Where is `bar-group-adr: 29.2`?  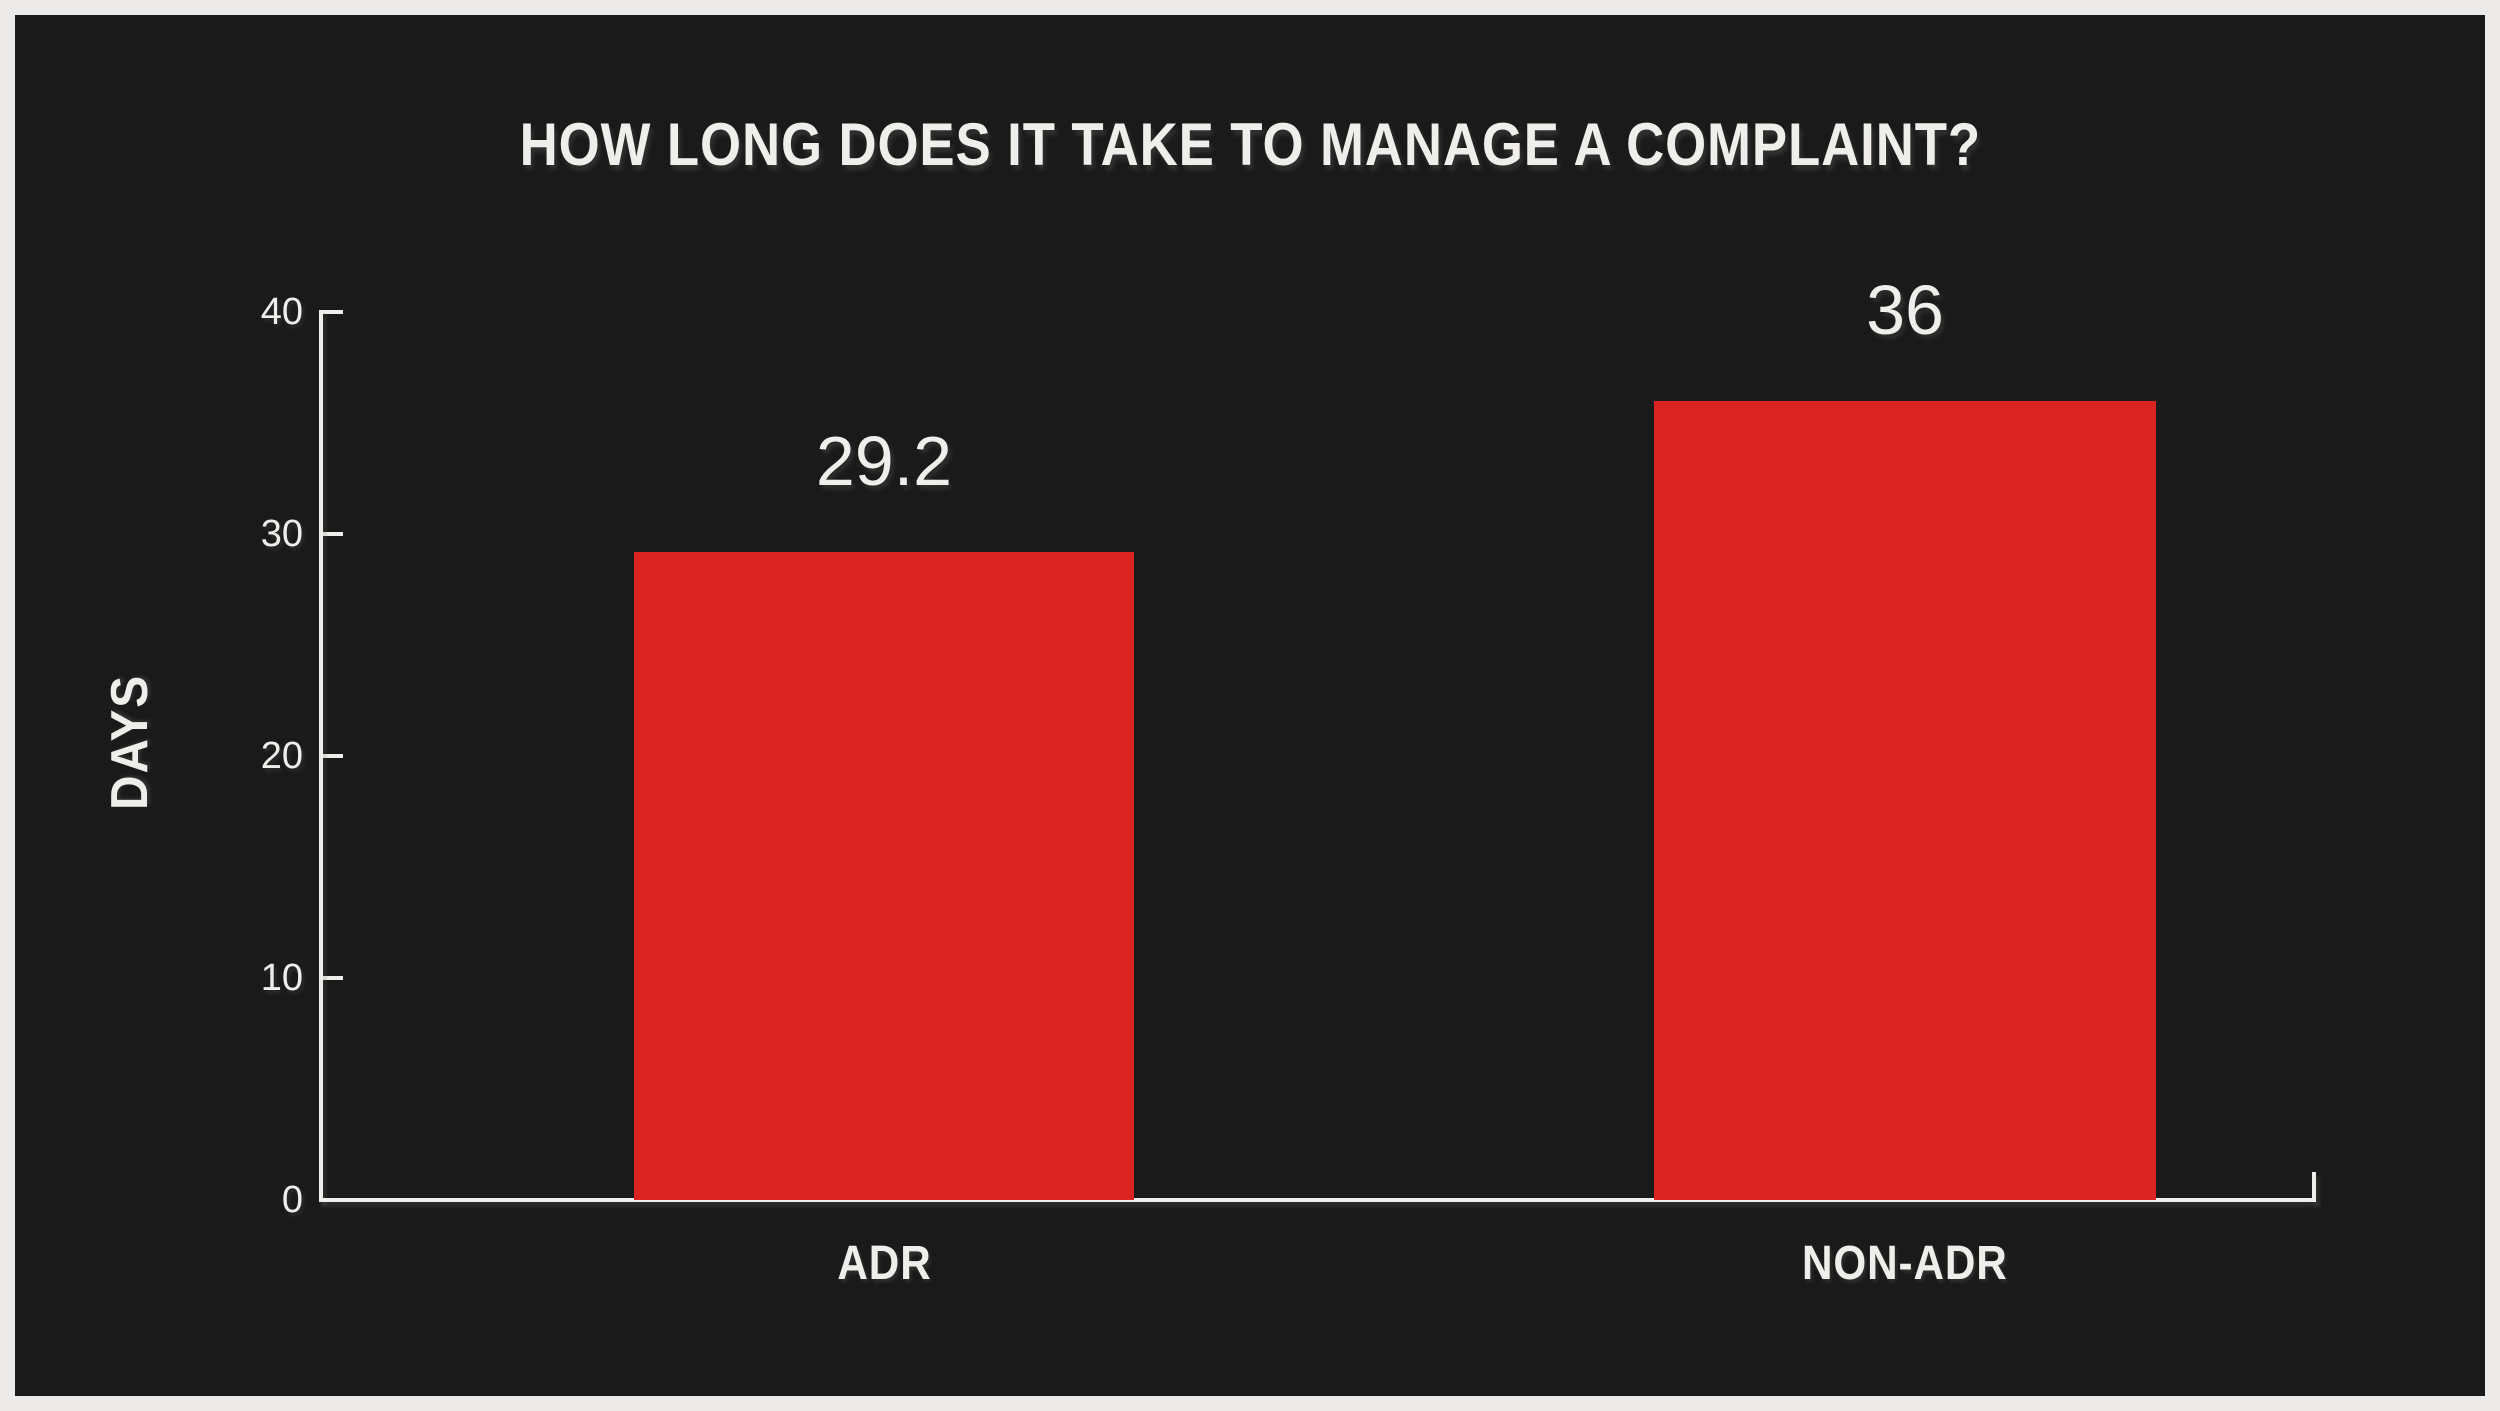
bar-group-adr: 29.2 is located at coordinates (884, 756).